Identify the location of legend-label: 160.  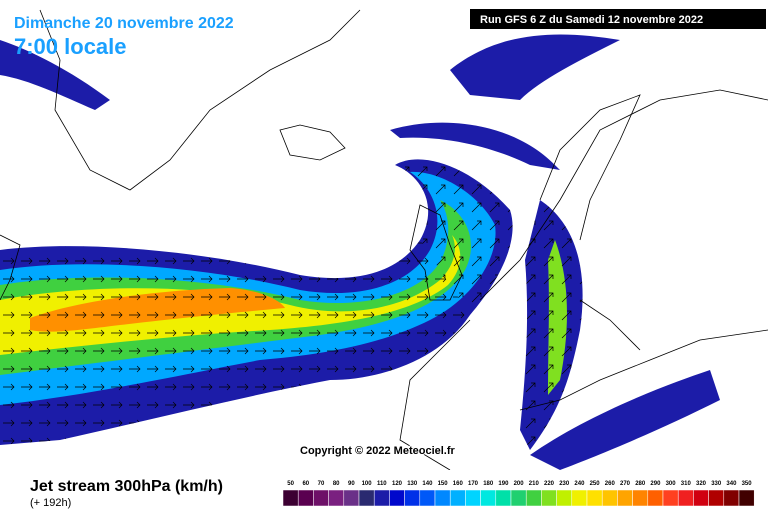
(458, 484).